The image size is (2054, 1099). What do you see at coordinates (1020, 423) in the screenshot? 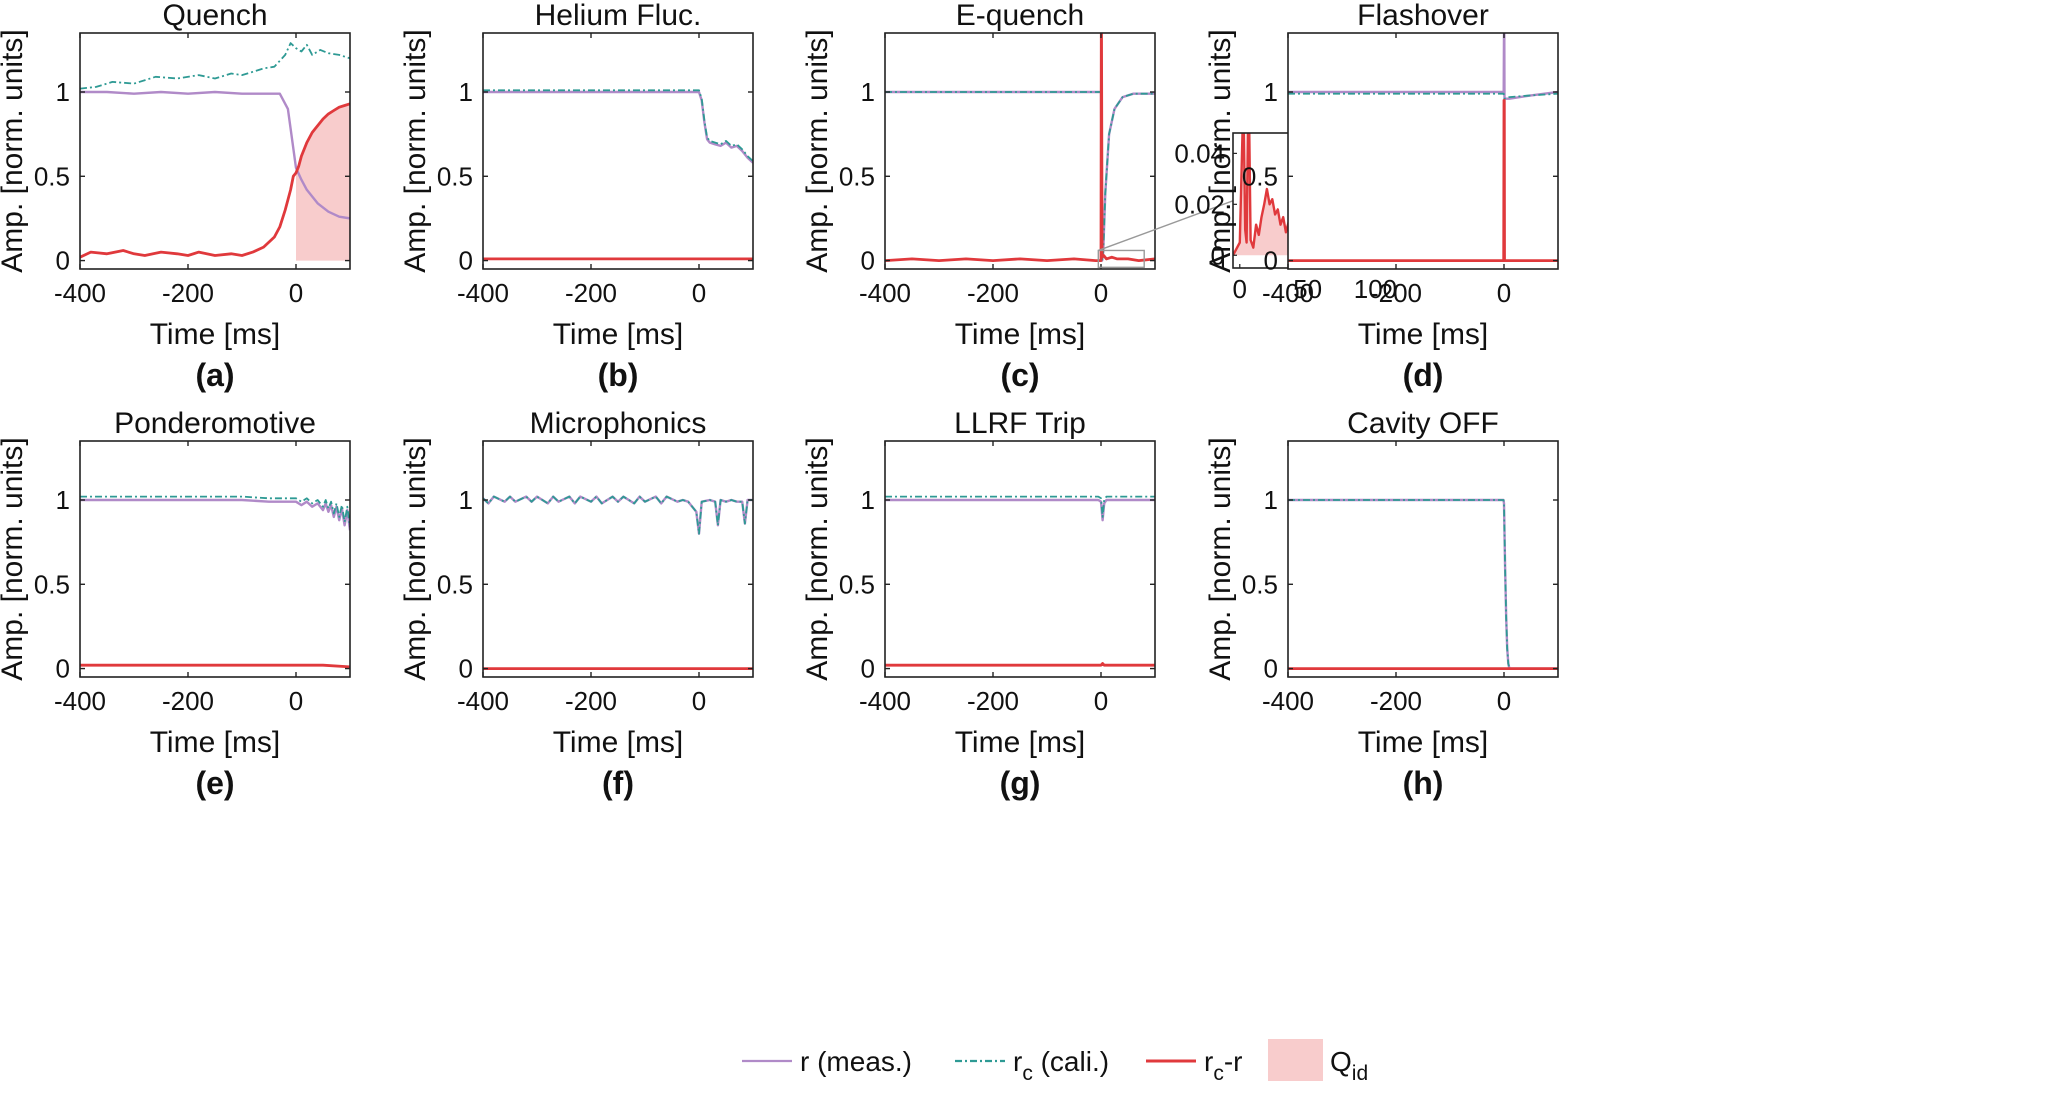
I see `panel-title: LLRF Trip` at bounding box center [1020, 423].